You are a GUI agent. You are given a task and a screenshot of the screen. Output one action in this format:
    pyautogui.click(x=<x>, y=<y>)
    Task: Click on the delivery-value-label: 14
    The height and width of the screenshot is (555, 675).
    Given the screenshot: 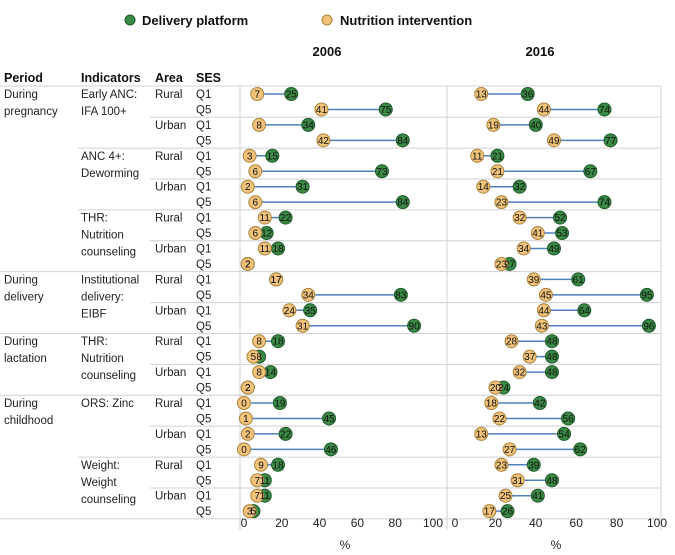 What is the action you would take?
    pyautogui.click(x=271, y=373)
    